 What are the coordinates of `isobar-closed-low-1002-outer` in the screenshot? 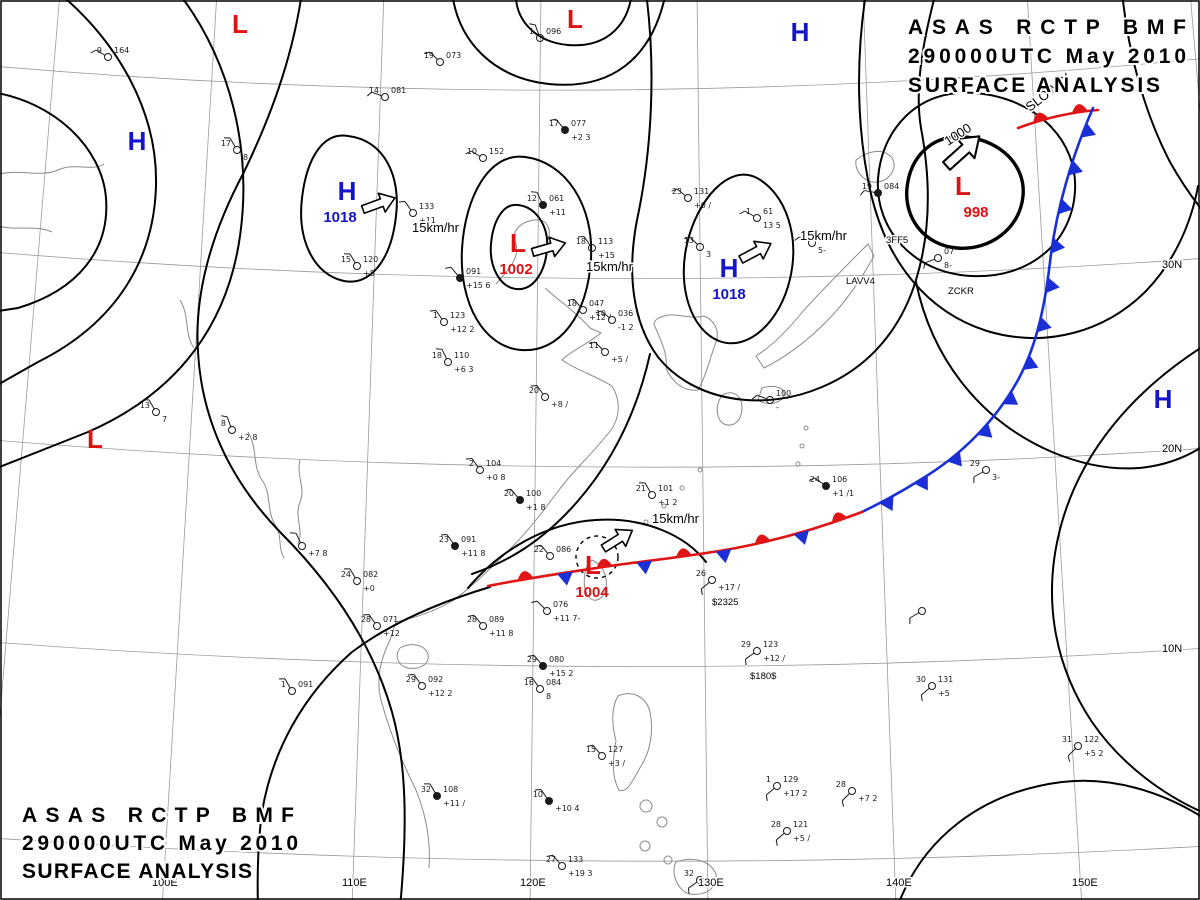 It's located at (526, 253).